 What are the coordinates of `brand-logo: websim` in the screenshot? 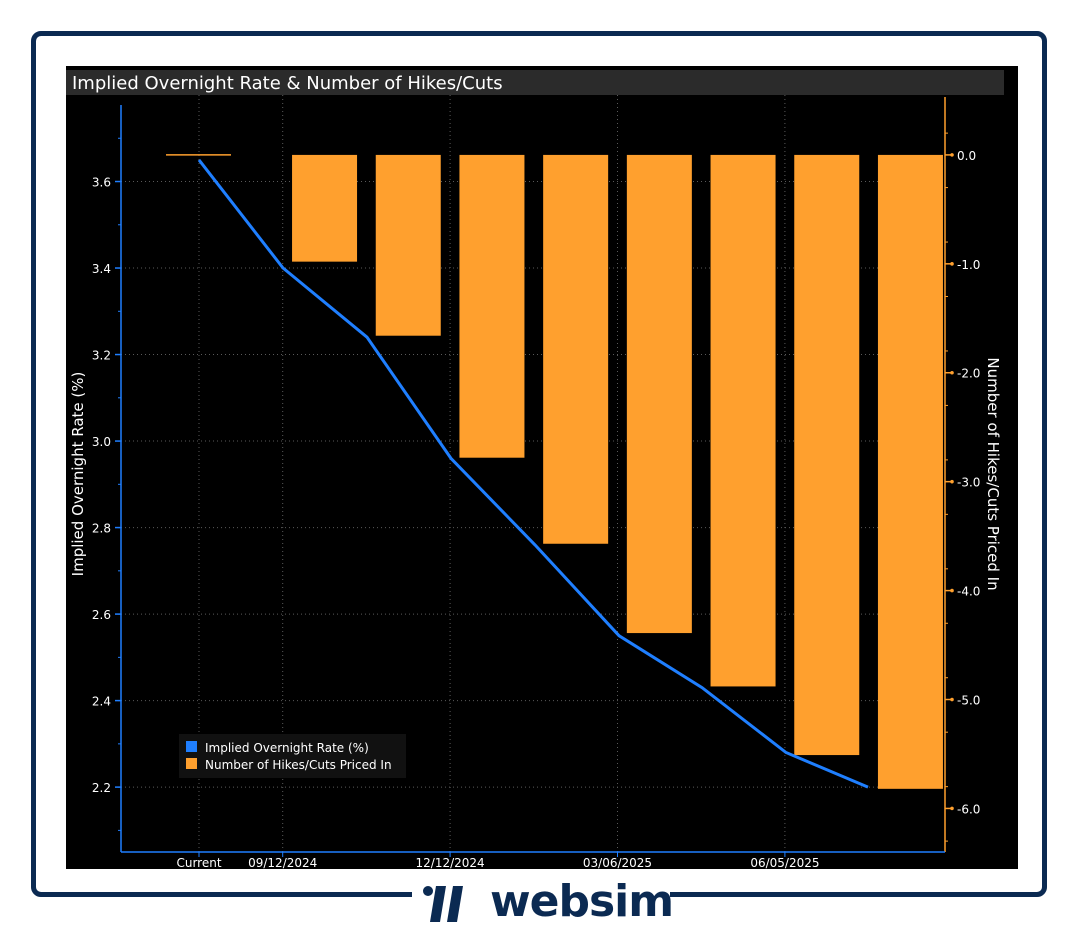 It's located at (543, 903).